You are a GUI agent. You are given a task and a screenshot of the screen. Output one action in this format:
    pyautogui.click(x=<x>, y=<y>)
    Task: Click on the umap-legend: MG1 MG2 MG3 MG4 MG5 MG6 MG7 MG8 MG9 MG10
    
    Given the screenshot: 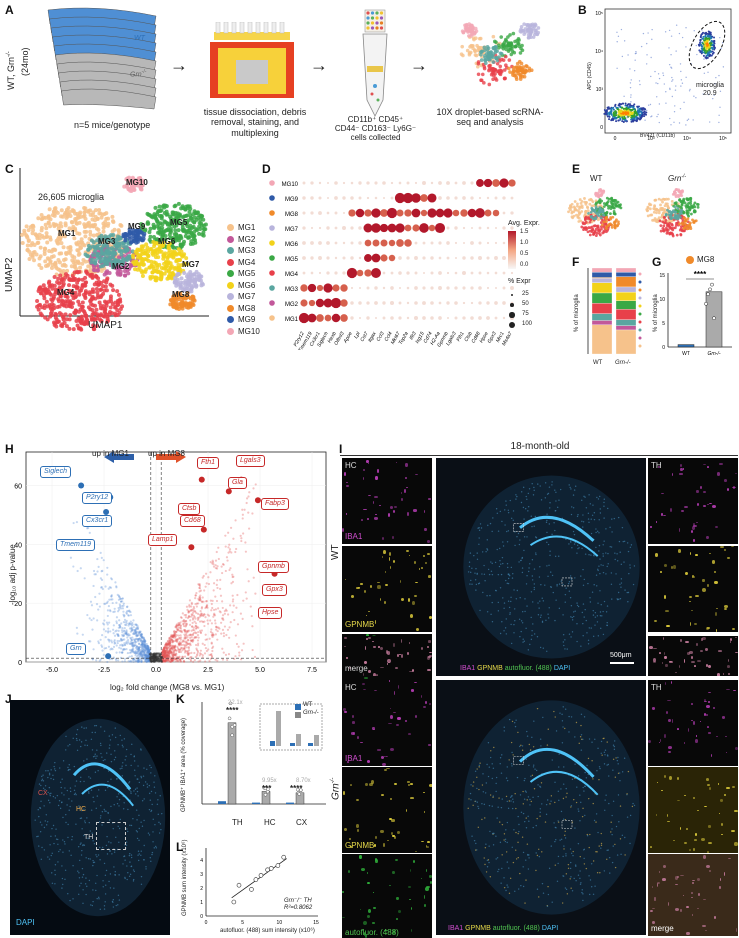 What is the action you would take?
    pyautogui.click(x=243, y=279)
    